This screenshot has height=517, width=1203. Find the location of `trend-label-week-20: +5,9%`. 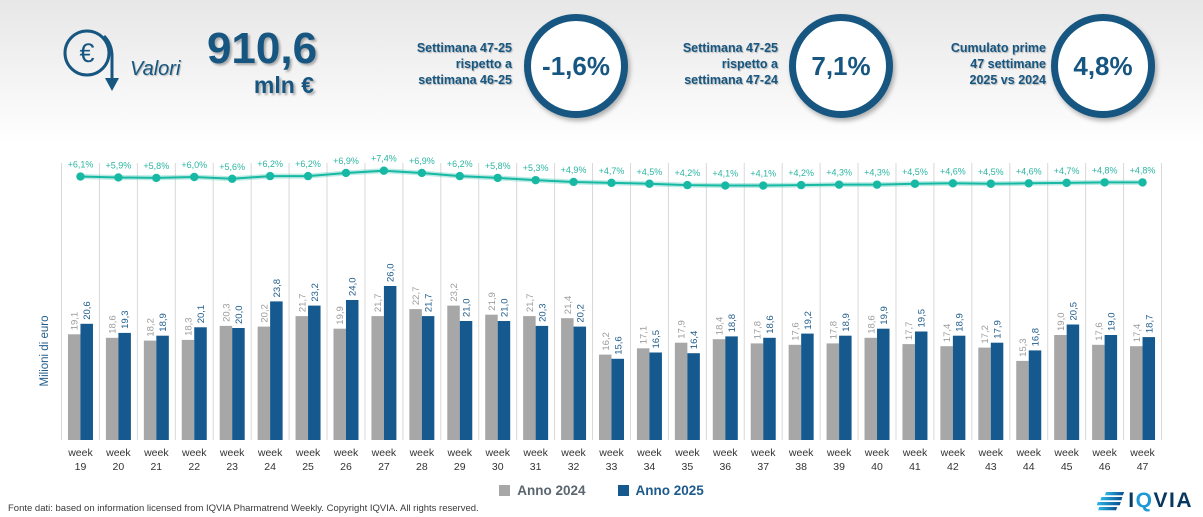

trend-label-week-20: +5,9% is located at coordinates (119, 165).